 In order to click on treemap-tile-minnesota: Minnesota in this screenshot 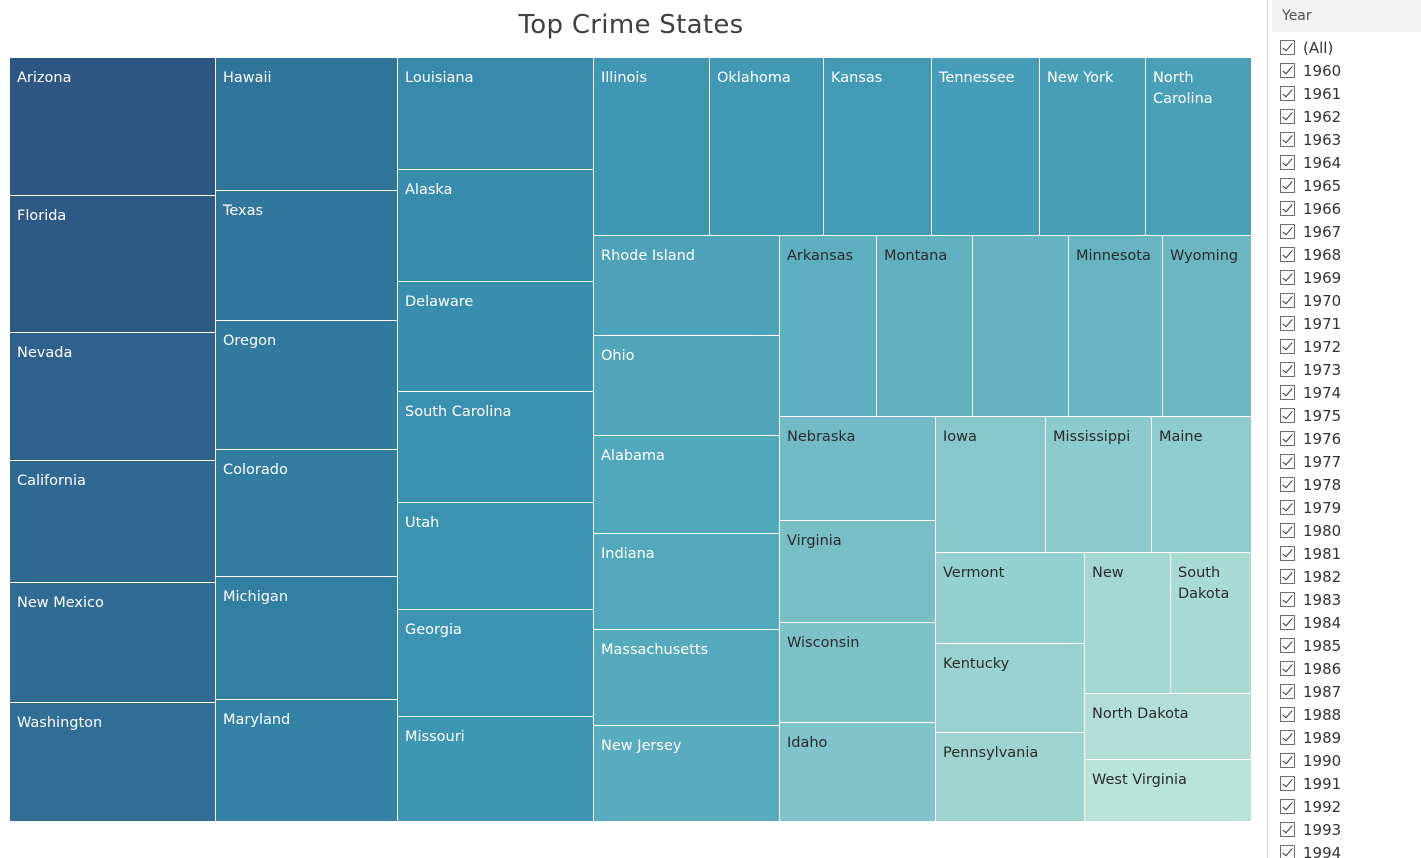, I will do `click(1116, 326)`.